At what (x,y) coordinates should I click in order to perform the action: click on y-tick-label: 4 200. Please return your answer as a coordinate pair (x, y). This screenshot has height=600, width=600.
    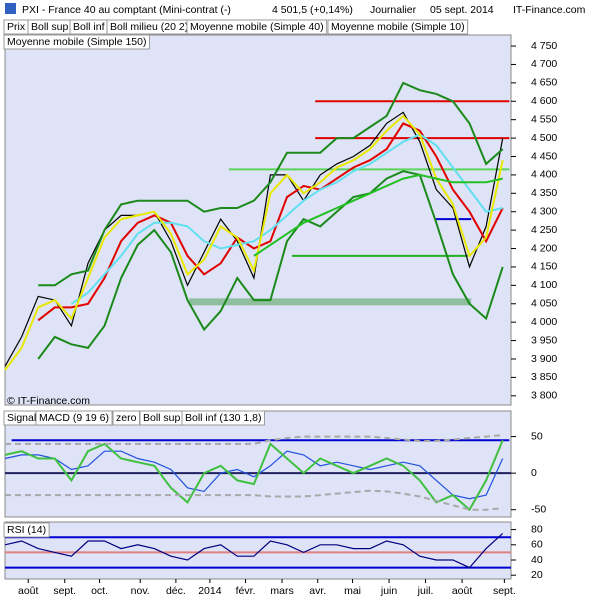
    Looking at the image, I should click on (544, 248).